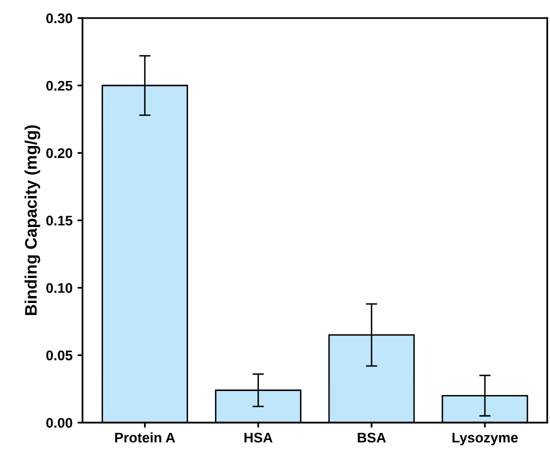 This screenshot has width=550, height=452. Describe the element at coordinates (372, 437) in the screenshot. I see `x-tick-label: BSA` at that location.